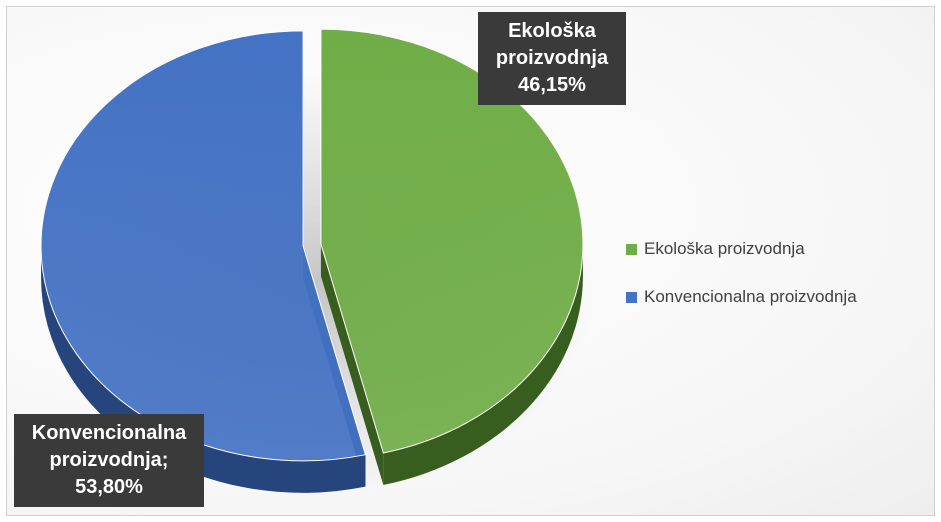  I want to click on data-label-konvencionalna-value: 53,80%, so click(109, 487).